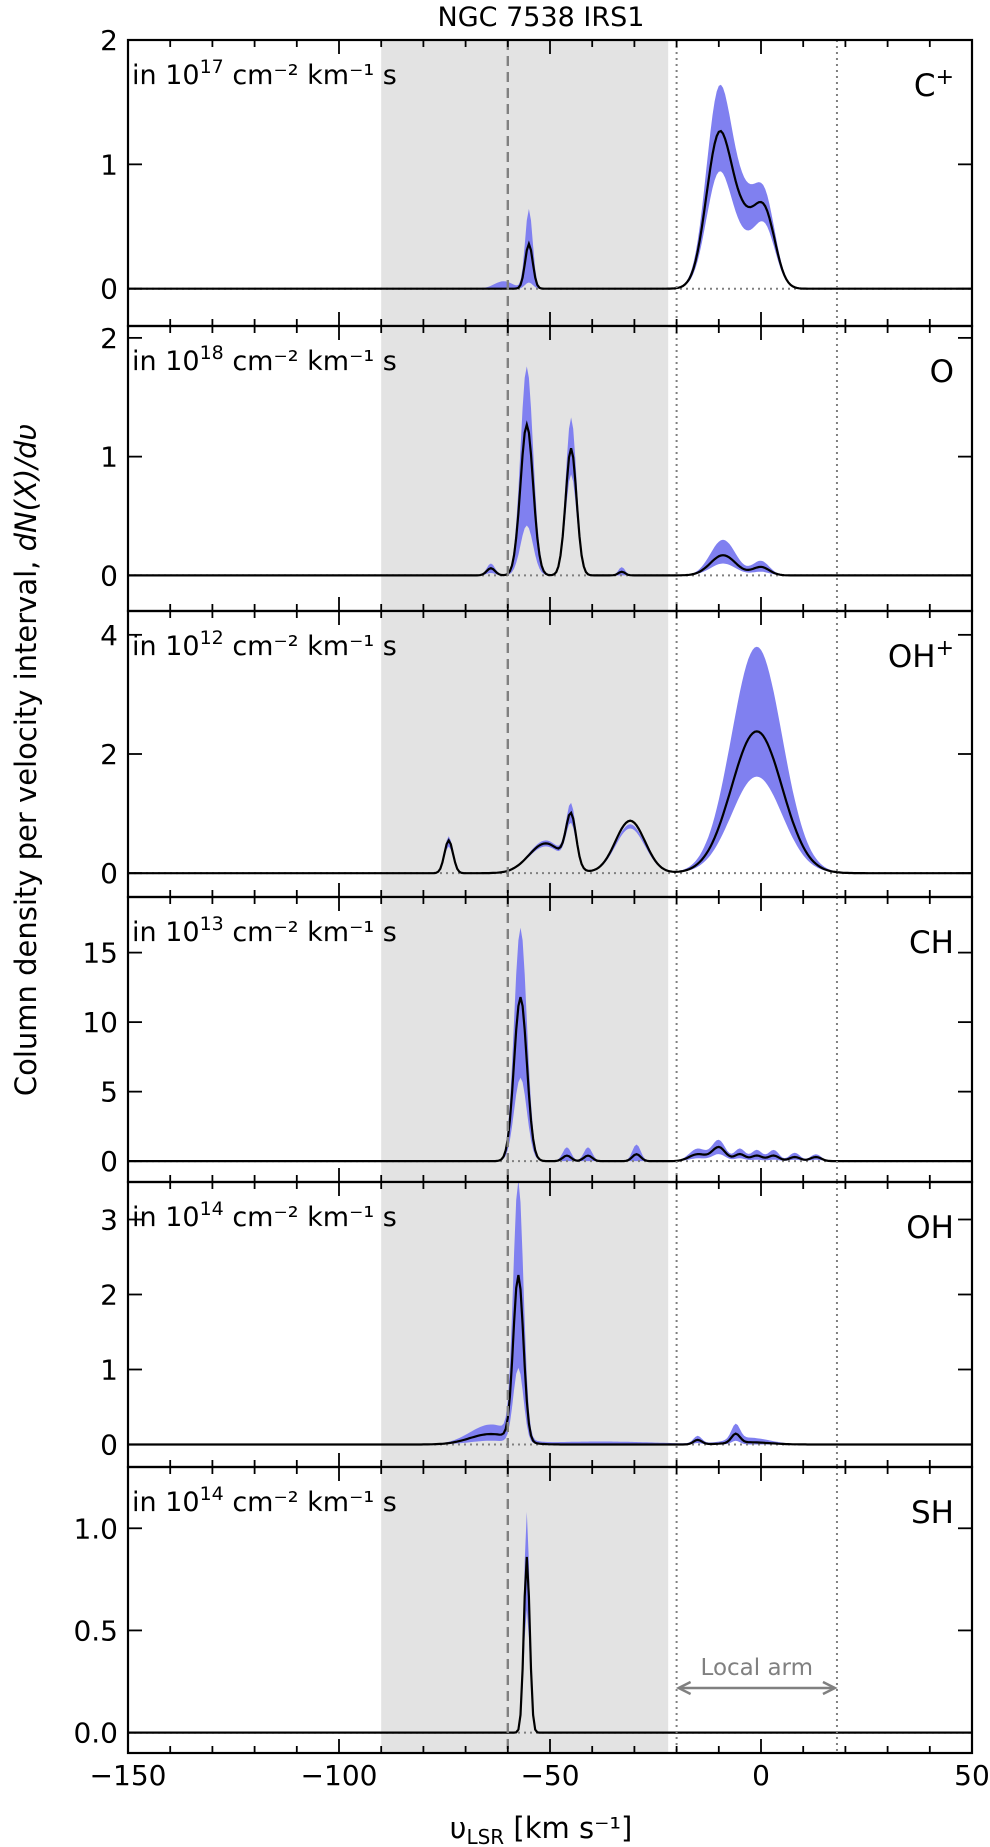  I want to click on x-tick-labels: −150 −100 −50 0 50, so click(540, 1775).